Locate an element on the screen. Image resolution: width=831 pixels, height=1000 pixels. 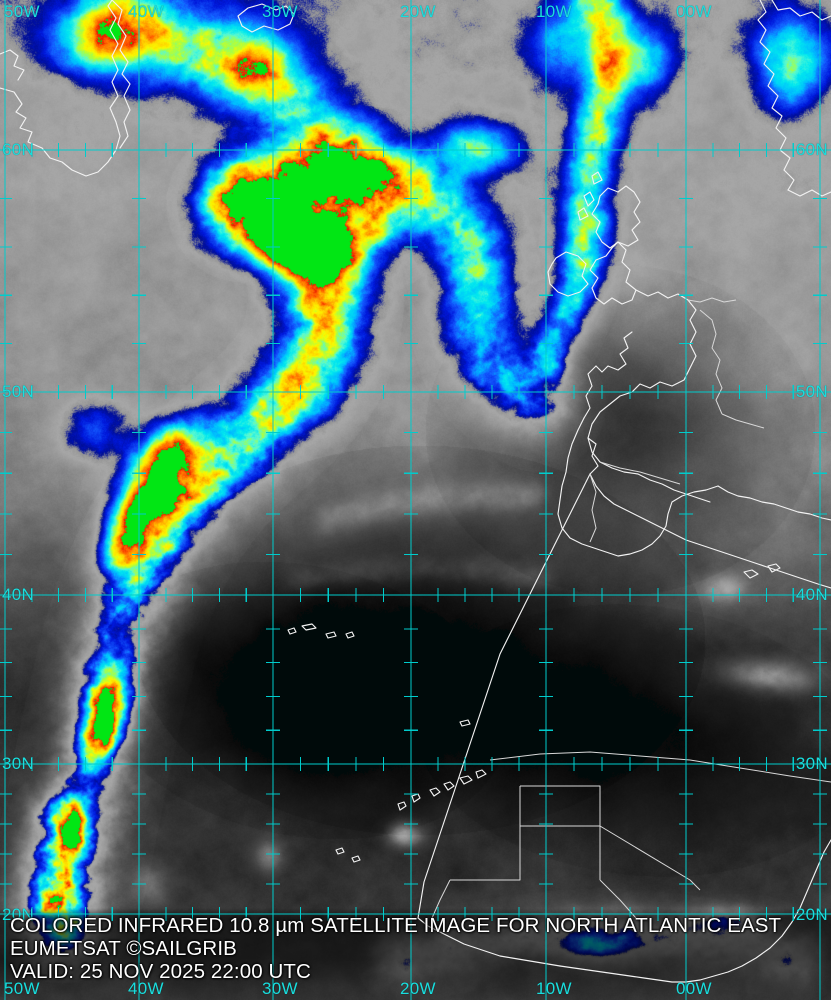
longitude-label-bottom: 00W is located at coordinates (694, 988).